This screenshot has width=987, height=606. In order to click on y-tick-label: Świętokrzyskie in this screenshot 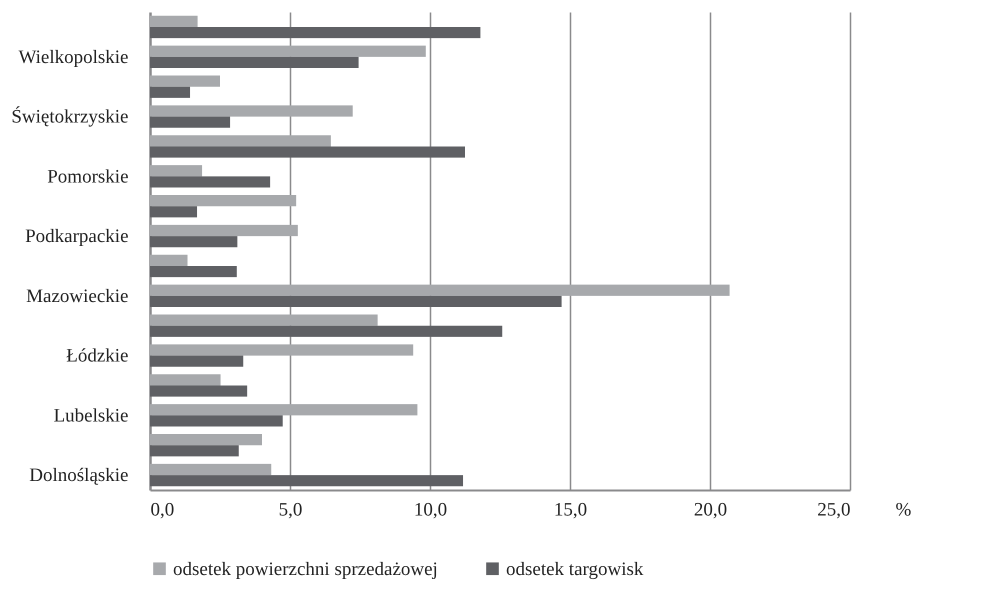, I will do `click(69, 117)`.